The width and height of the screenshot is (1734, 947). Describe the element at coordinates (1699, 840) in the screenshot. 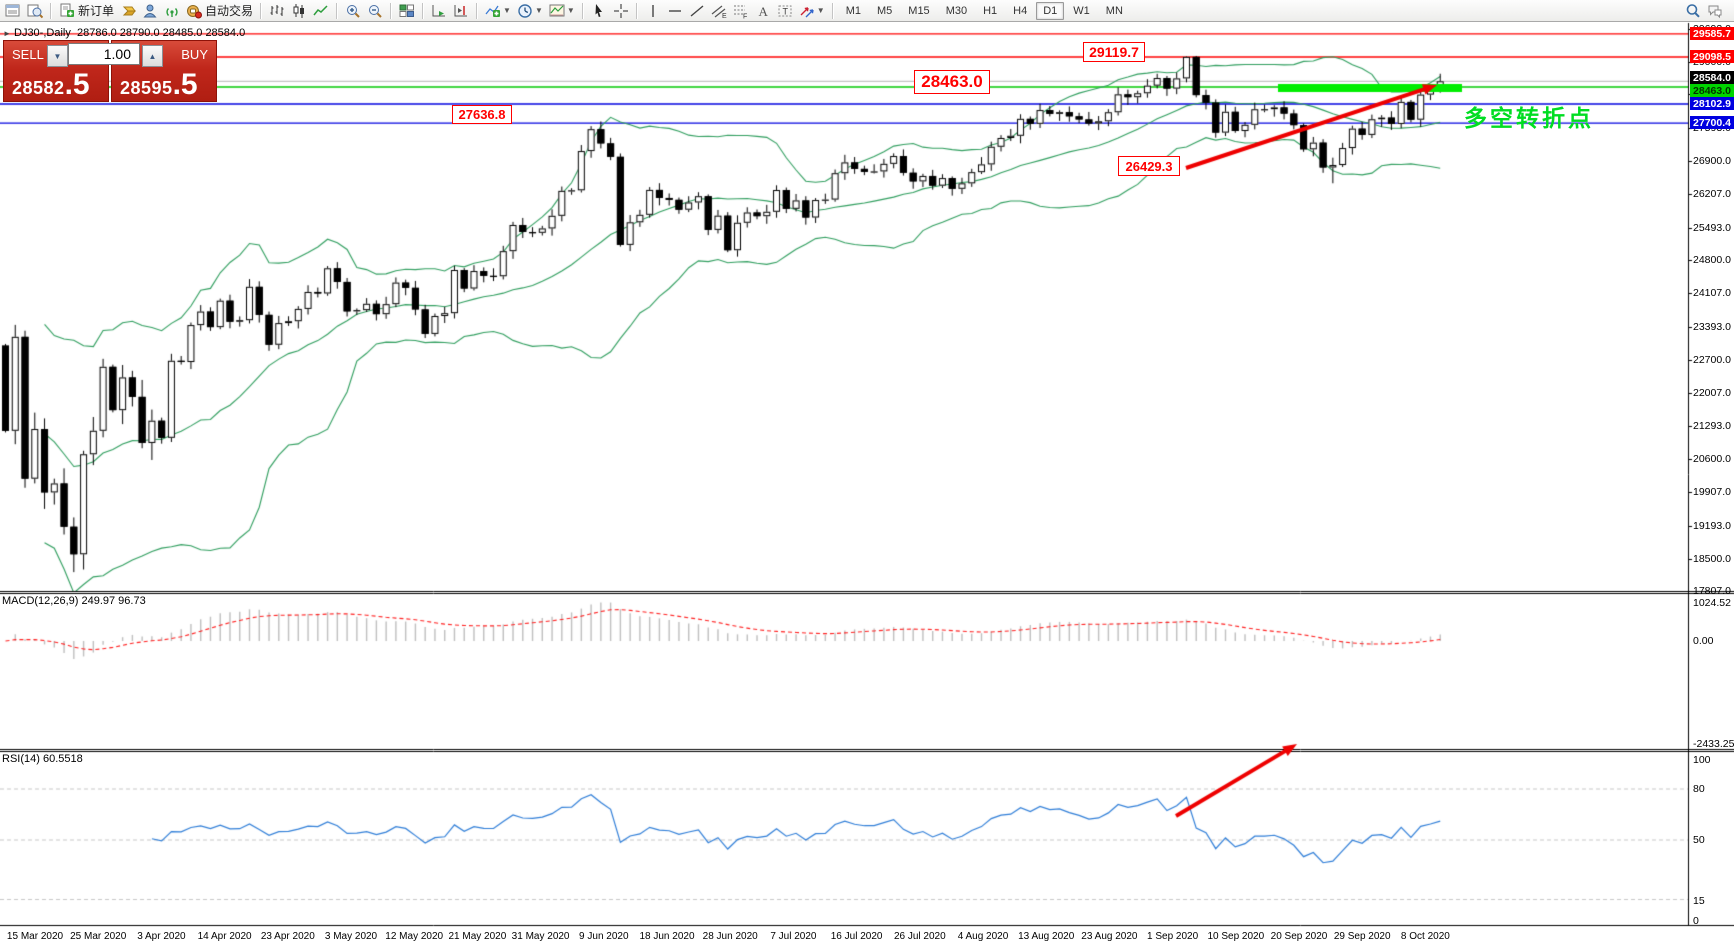

I see `rsi-axis-tick: 50` at that location.